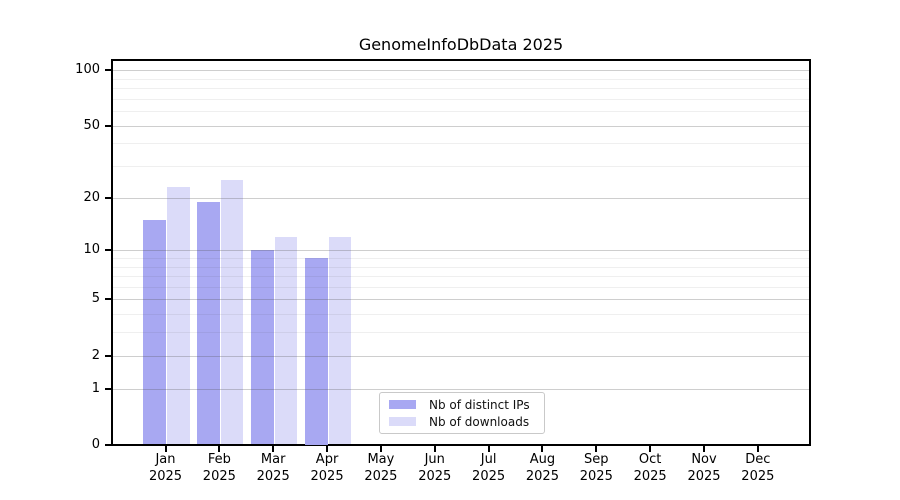 The height and width of the screenshot is (500, 900). Describe the element at coordinates (95, 388) in the screenshot. I see `y-tick-label-1: 1` at that location.